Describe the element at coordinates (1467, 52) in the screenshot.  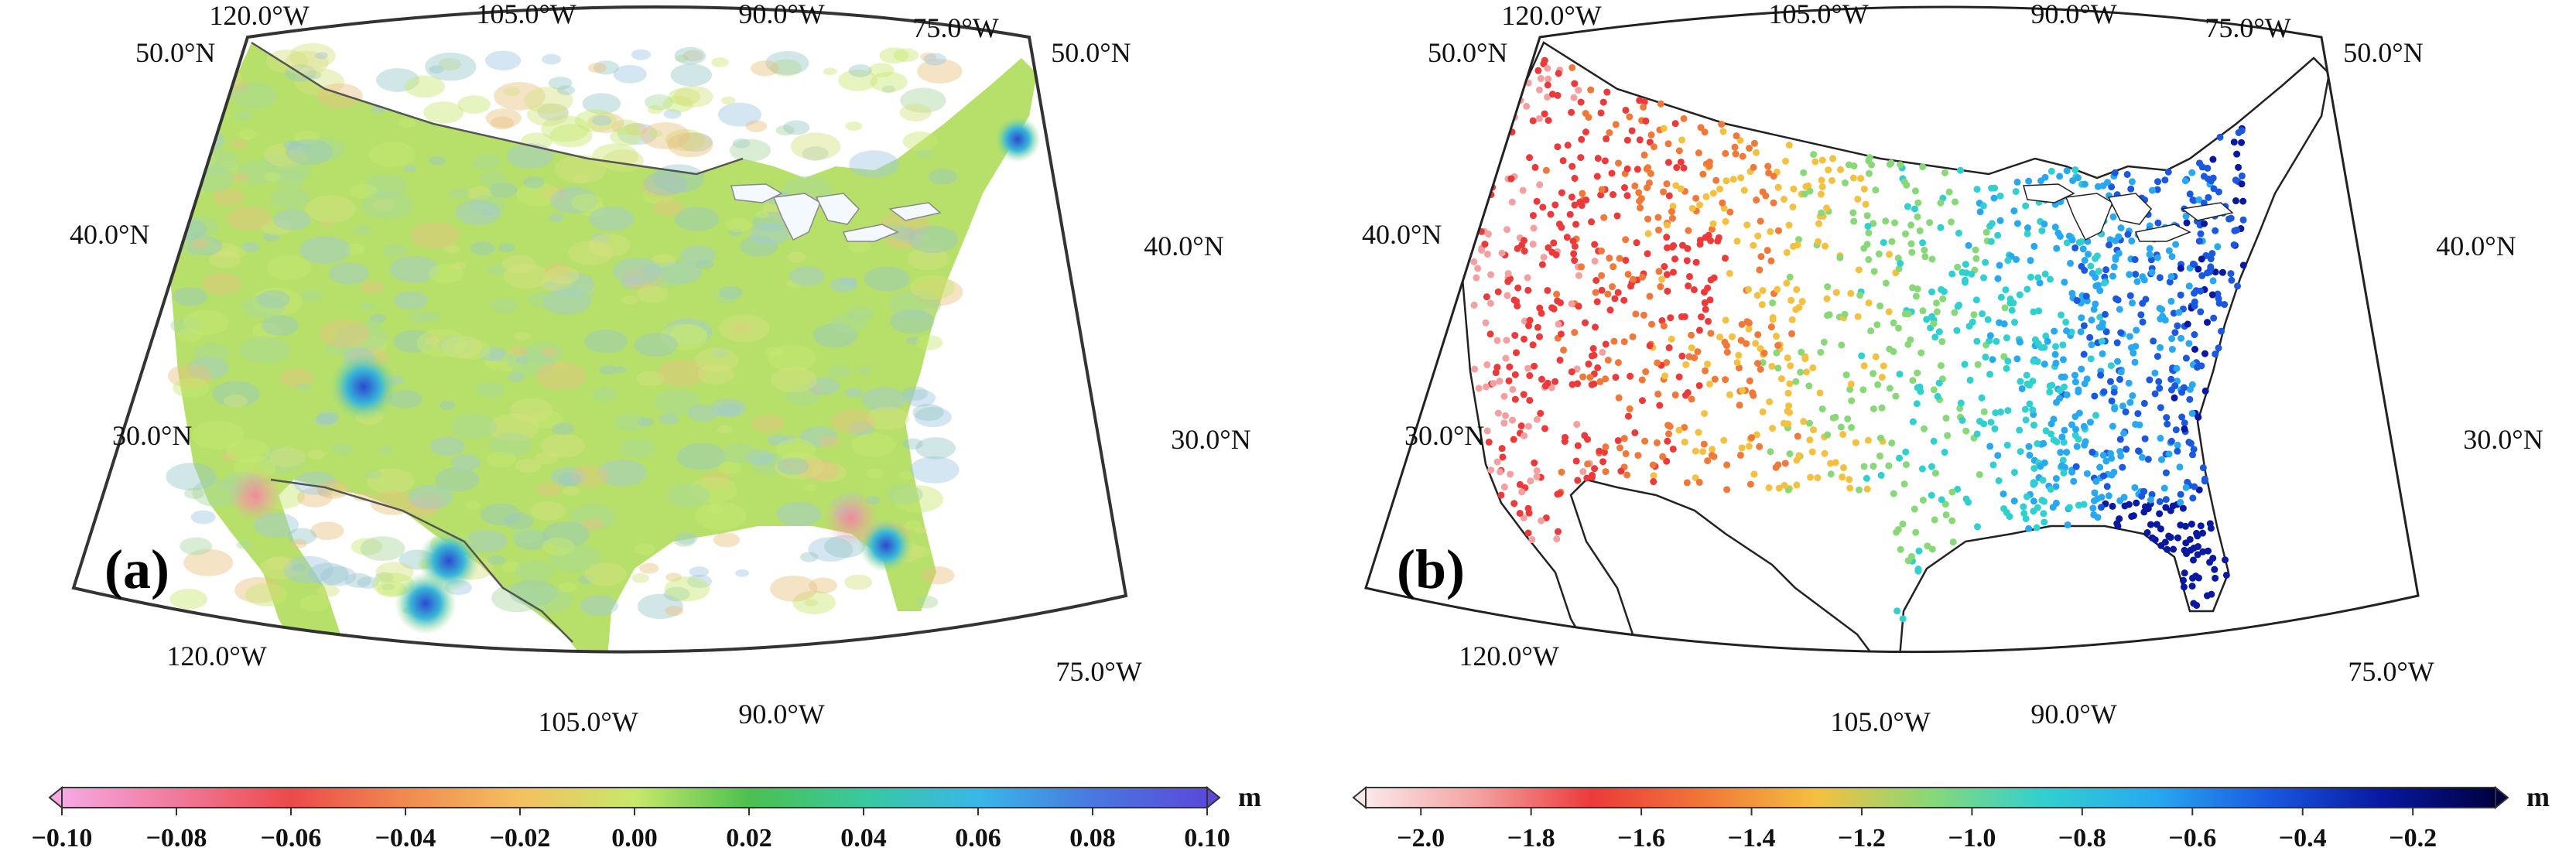
I see `coordinate-label-lat-50-left: 50.0°N` at that location.